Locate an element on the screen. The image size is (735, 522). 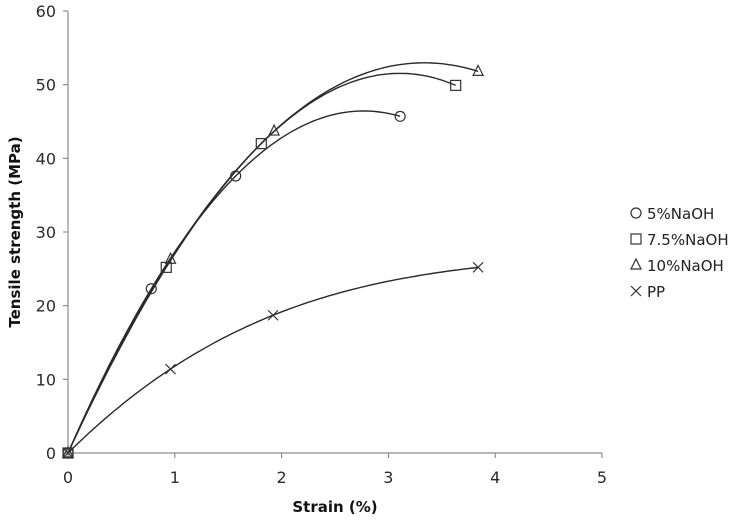
legend-item: 10%NaOH is located at coordinates (677, 266).